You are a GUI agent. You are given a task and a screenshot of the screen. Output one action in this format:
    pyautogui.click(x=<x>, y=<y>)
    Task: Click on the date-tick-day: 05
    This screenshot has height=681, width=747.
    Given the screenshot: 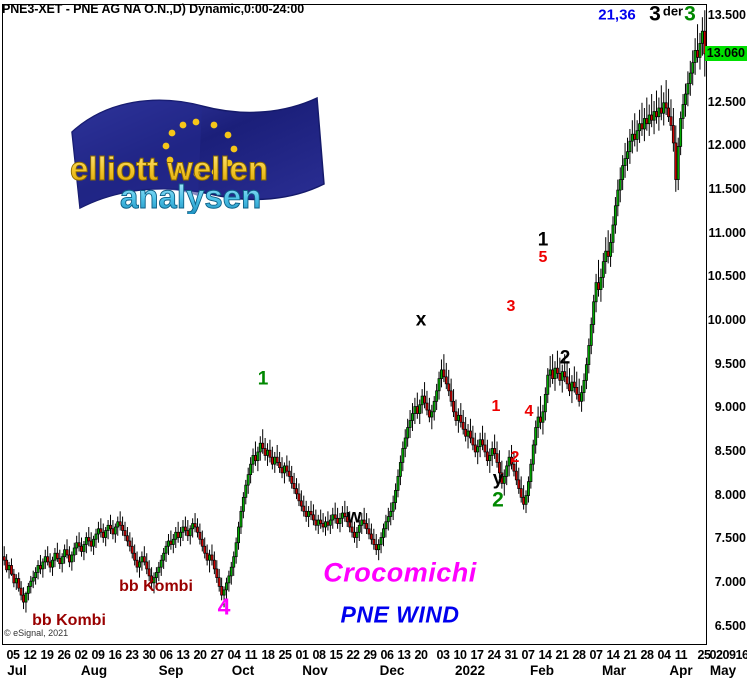 What is the action you would take?
    pyautogui.click(x=13, y=655)
    